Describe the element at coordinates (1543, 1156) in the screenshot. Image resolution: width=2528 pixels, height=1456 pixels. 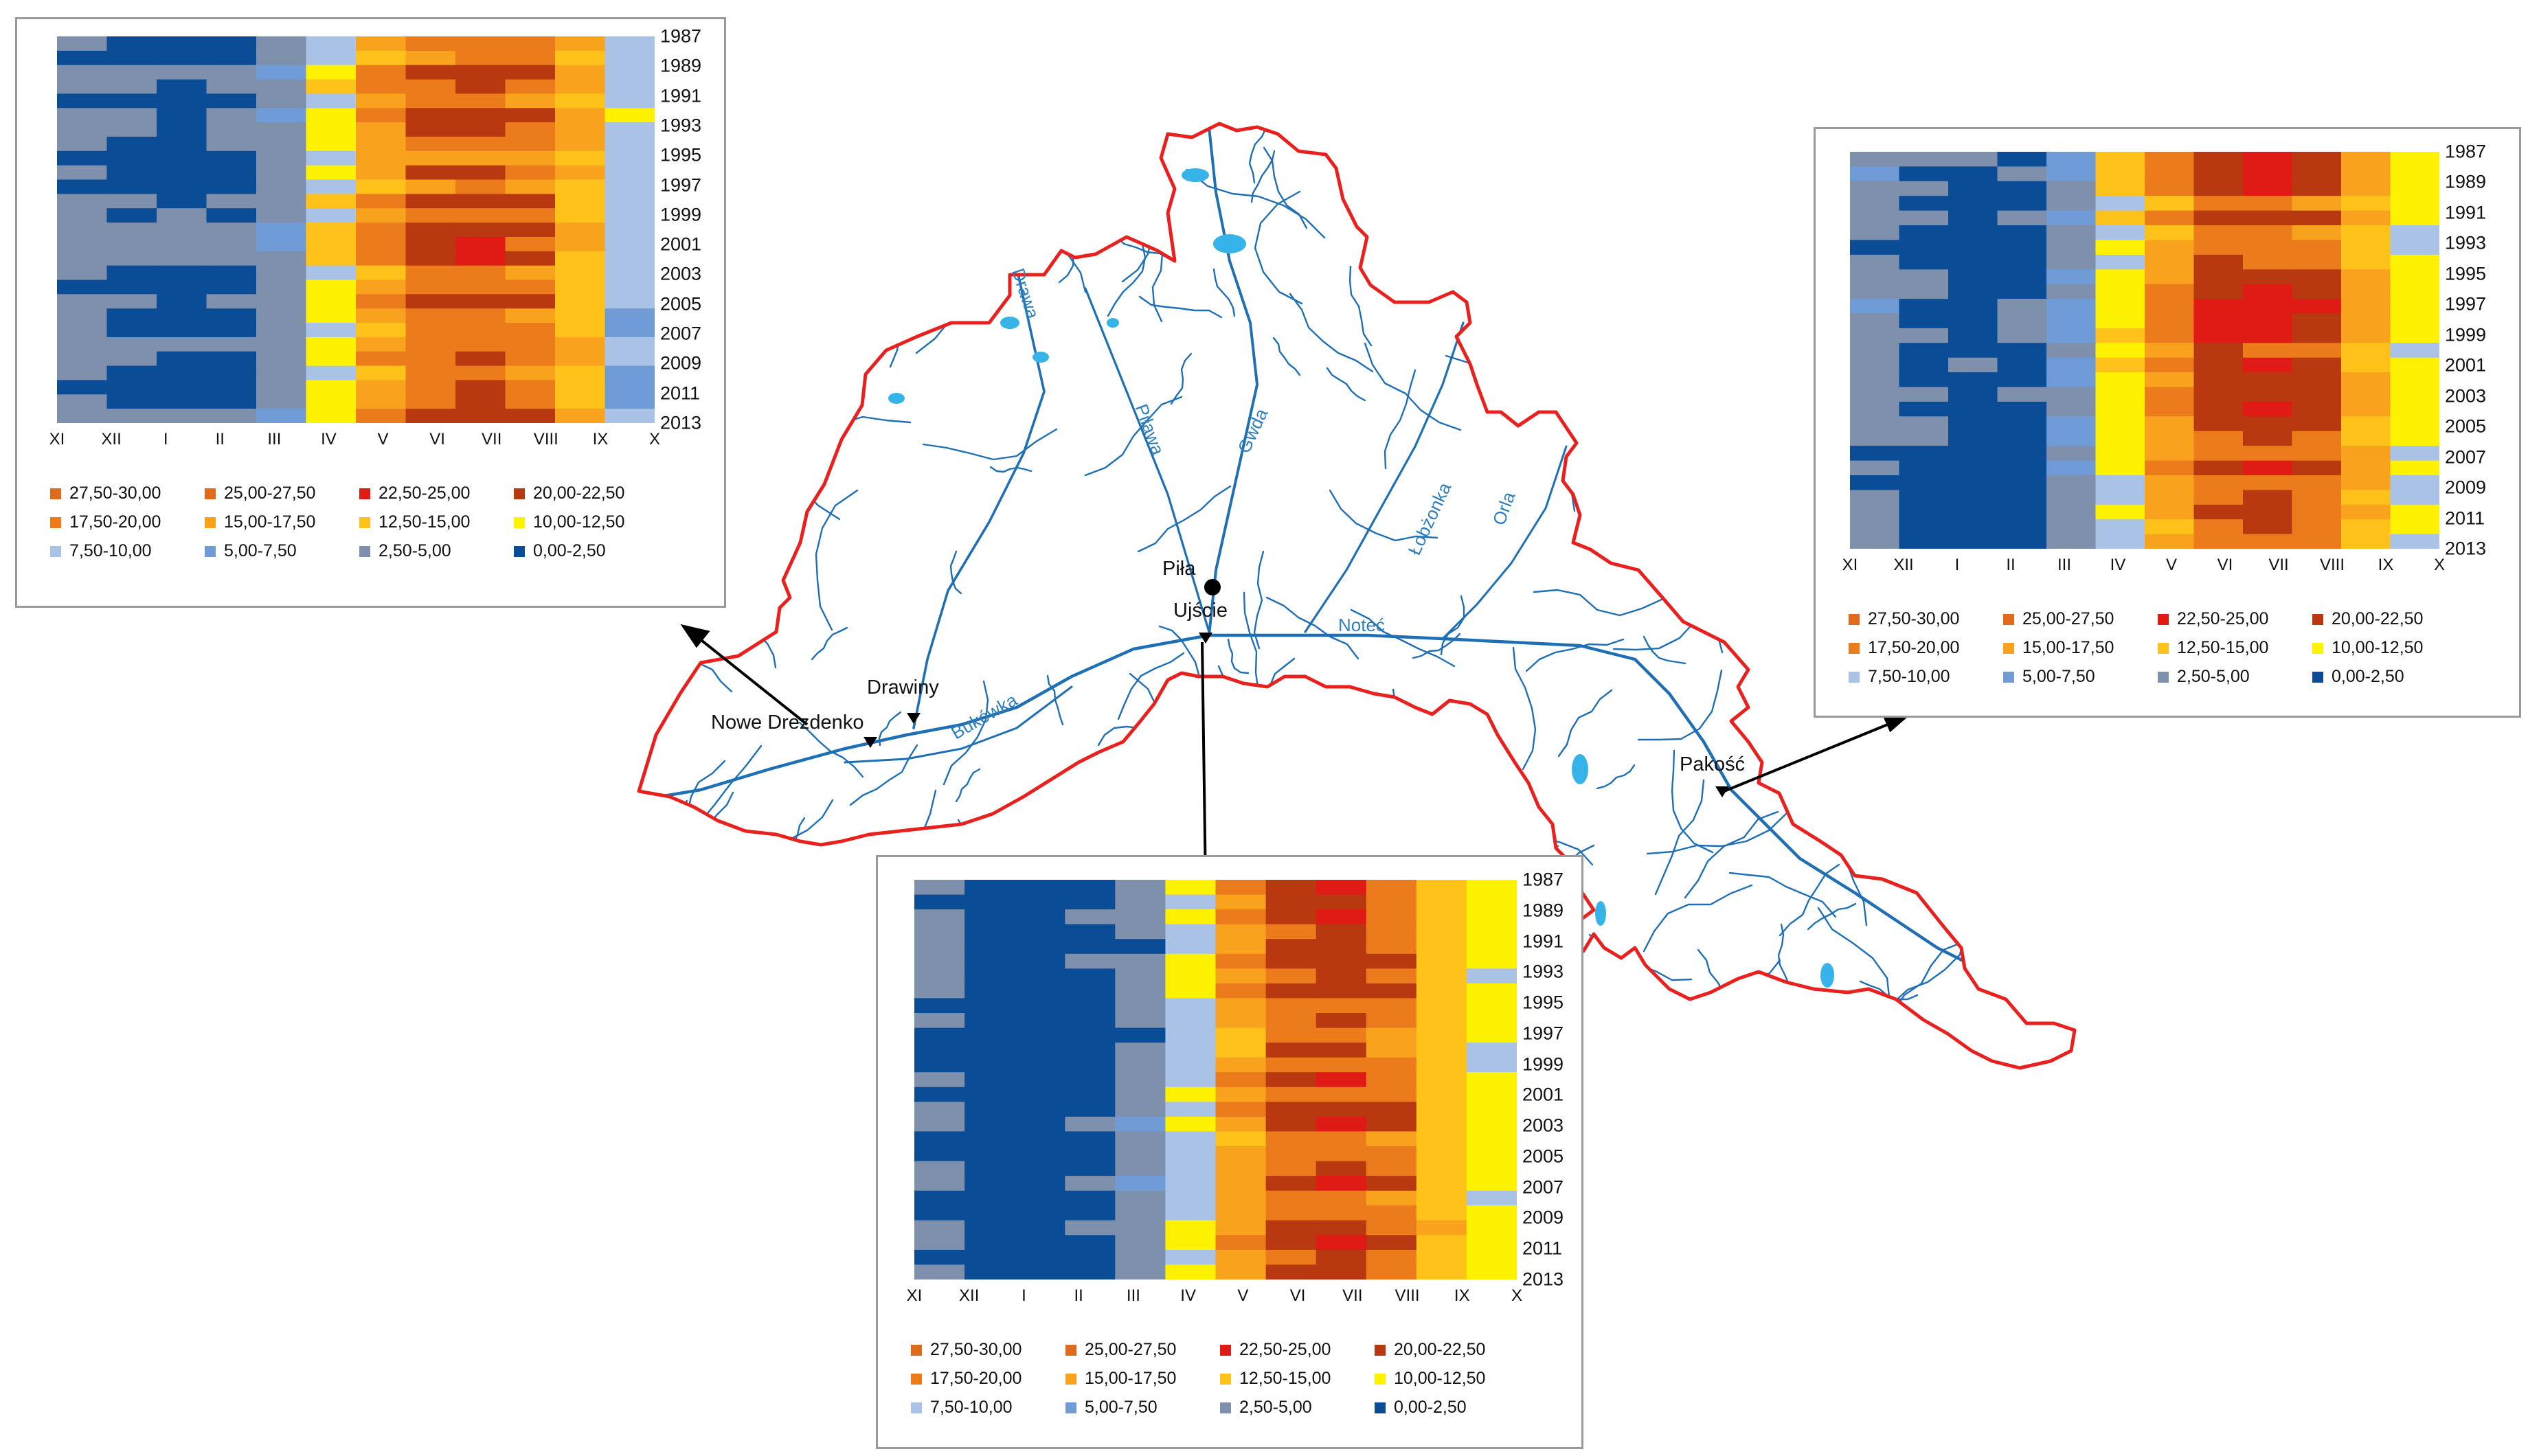
I see `y-tick-label: 2005` at that location.